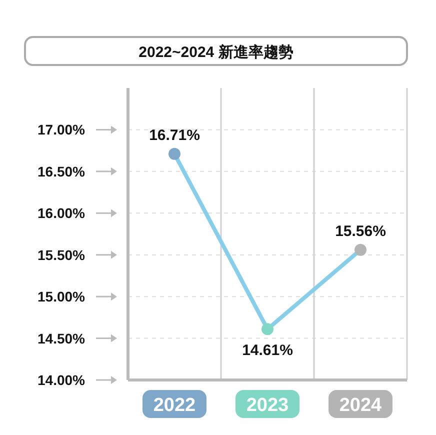 The width and height of the screenshot is (436, 435). Describe the element at coordinates (174, 405) in the screenshot. I see `x-tick-label: 2022` at that location.